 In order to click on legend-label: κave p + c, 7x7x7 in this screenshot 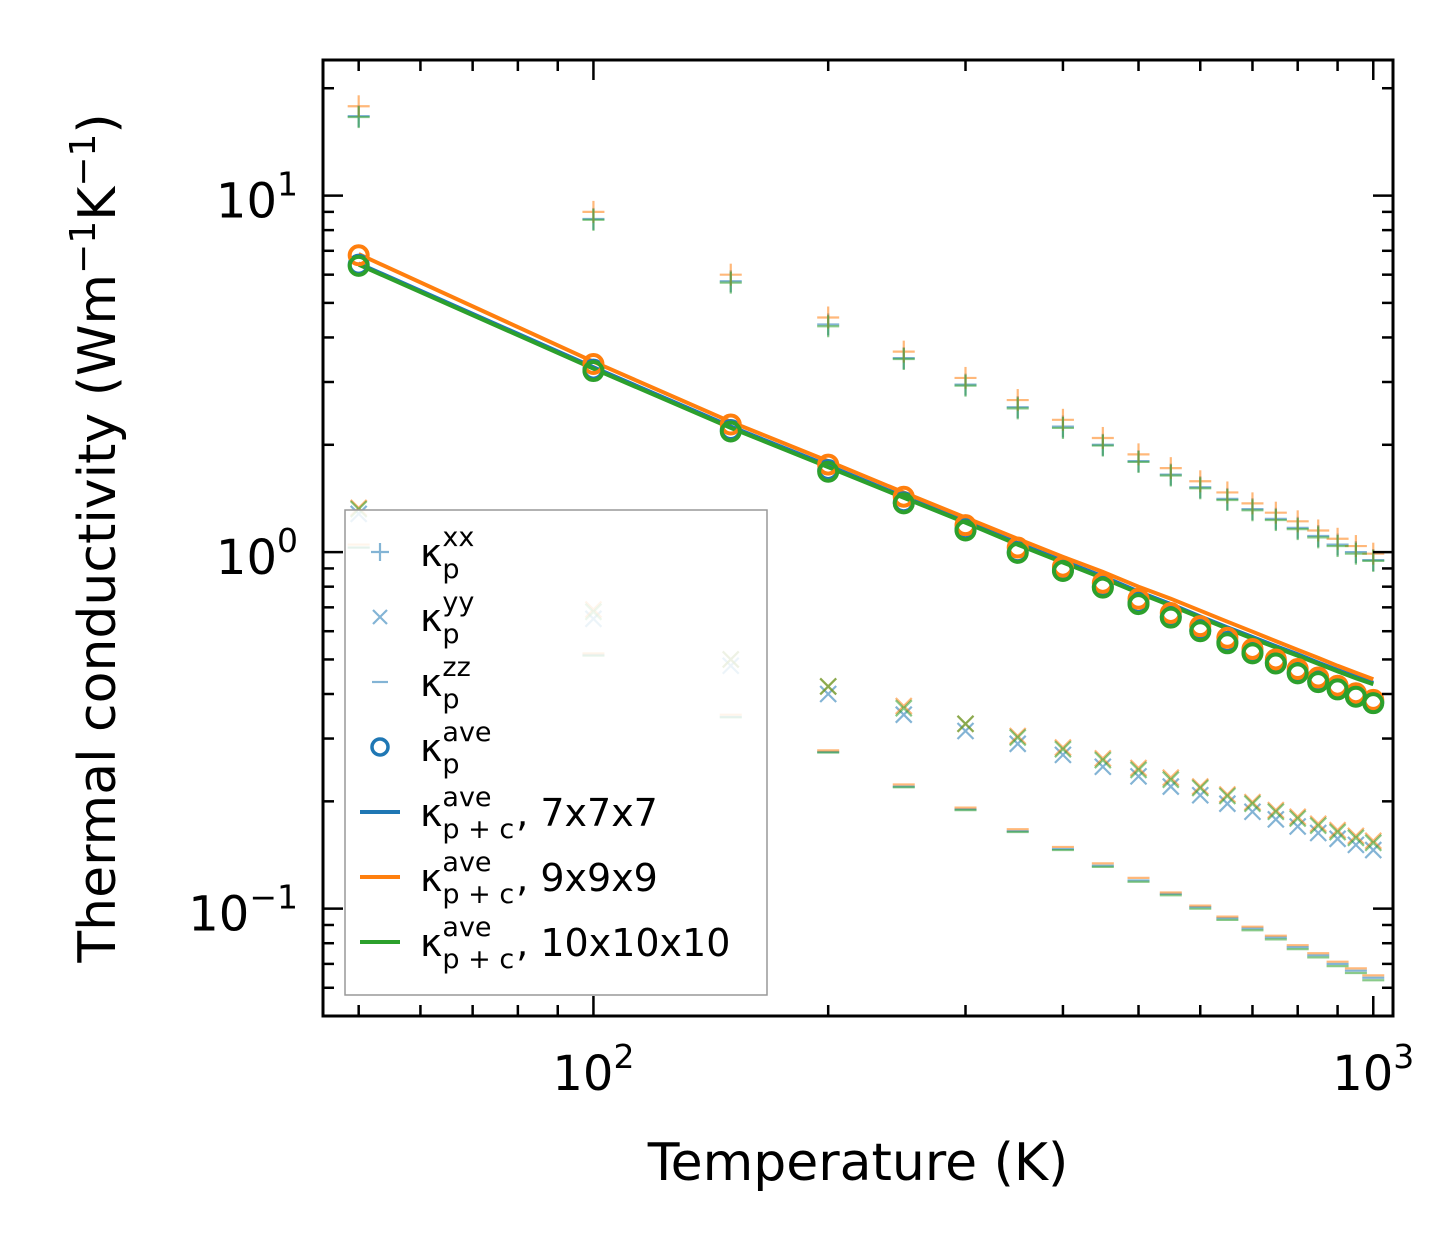, I will do `click(539, 813)`.